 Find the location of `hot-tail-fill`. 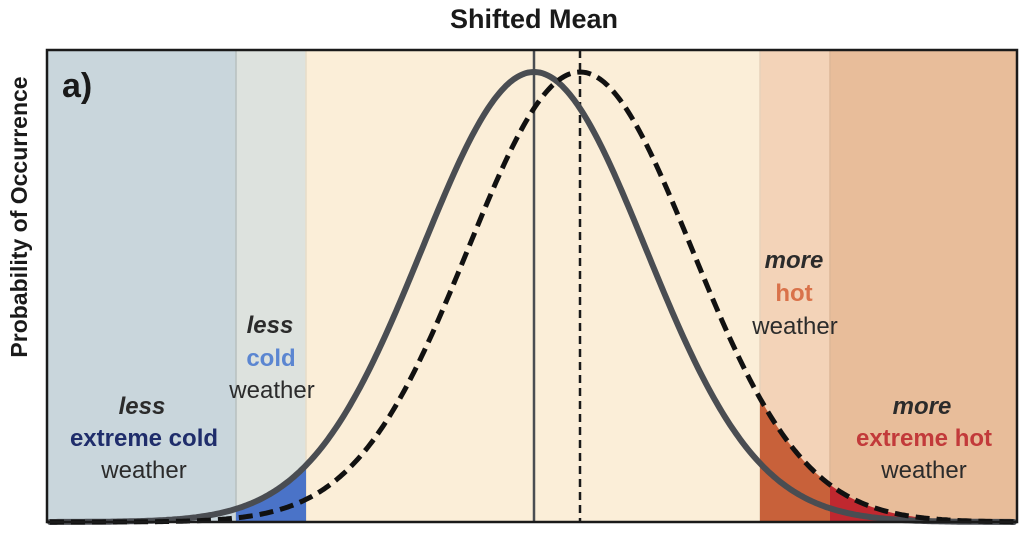

hot-tail-fill is located at coordinates (795, 460).